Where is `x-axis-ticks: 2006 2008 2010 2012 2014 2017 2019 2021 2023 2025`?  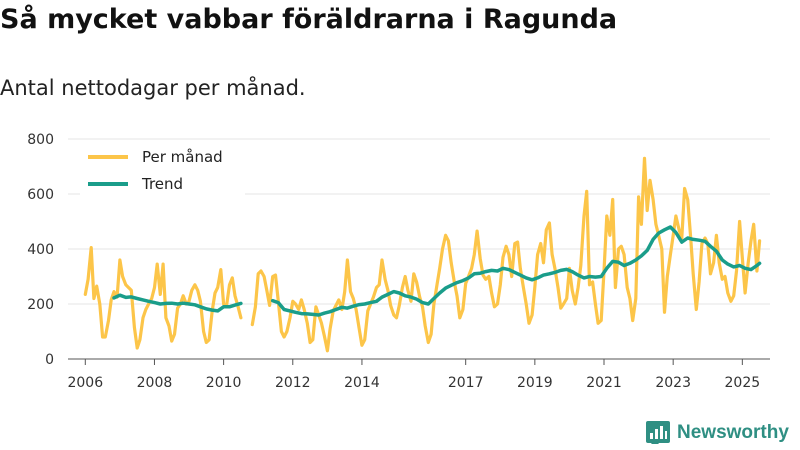
x-axis-ticks: 2006 2008 2010 2012 2014 2017 2019 2021 2023 2025 is located at coordinates (413, 375).